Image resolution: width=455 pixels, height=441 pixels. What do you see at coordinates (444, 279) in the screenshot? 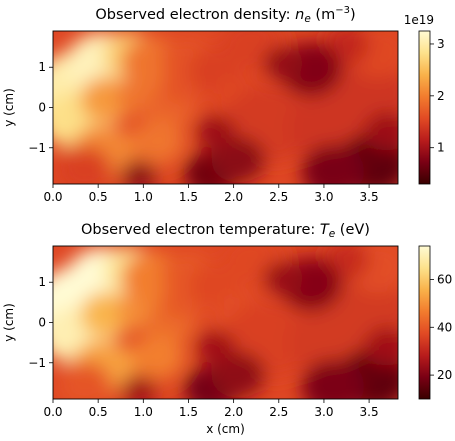
I see `colorbar-tick-label: 60` at bounding box center [444, 279].